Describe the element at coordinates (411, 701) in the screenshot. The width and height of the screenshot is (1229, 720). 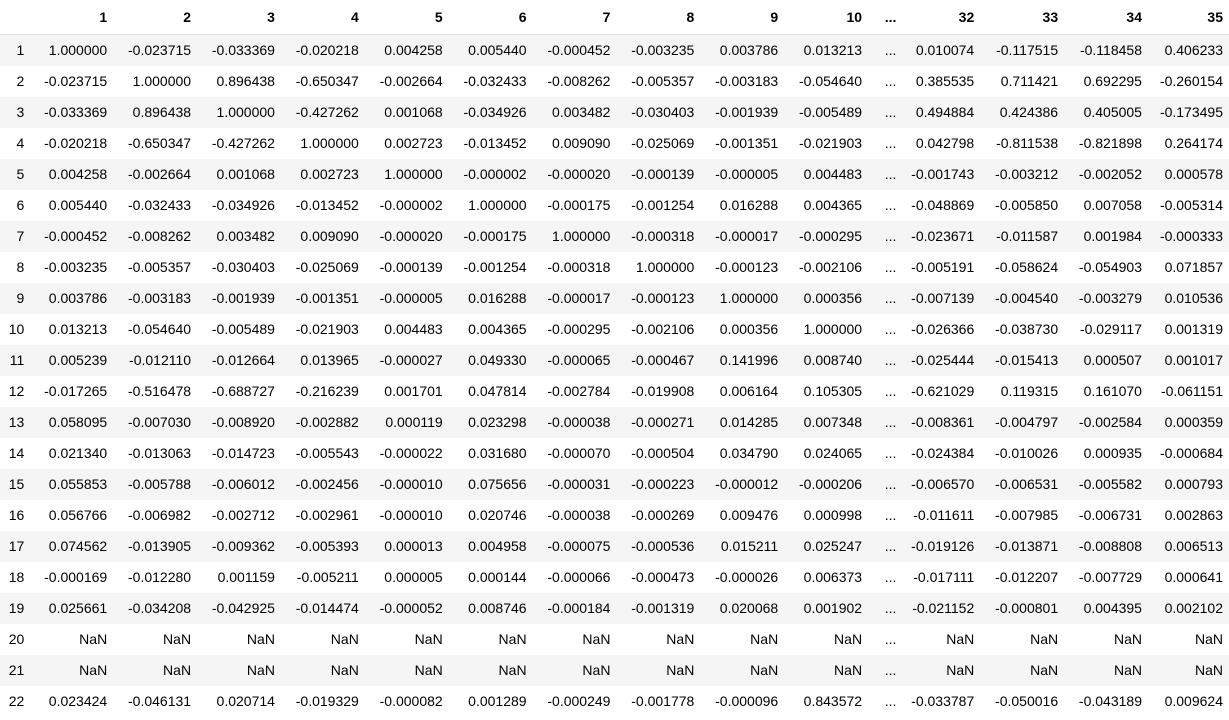
I see `table-cell: -0.000082` at that location.